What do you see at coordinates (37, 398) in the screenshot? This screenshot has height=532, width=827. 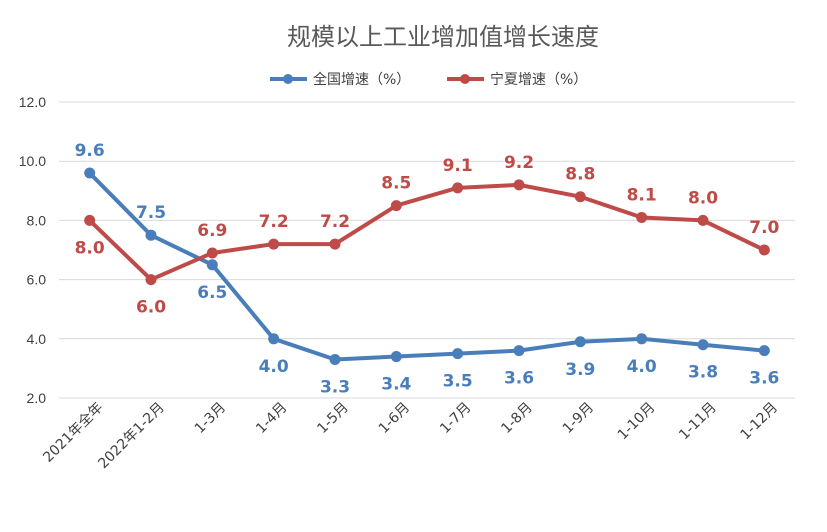 I see `y-tick-label: 2.0` at bounding box center [37, 398].